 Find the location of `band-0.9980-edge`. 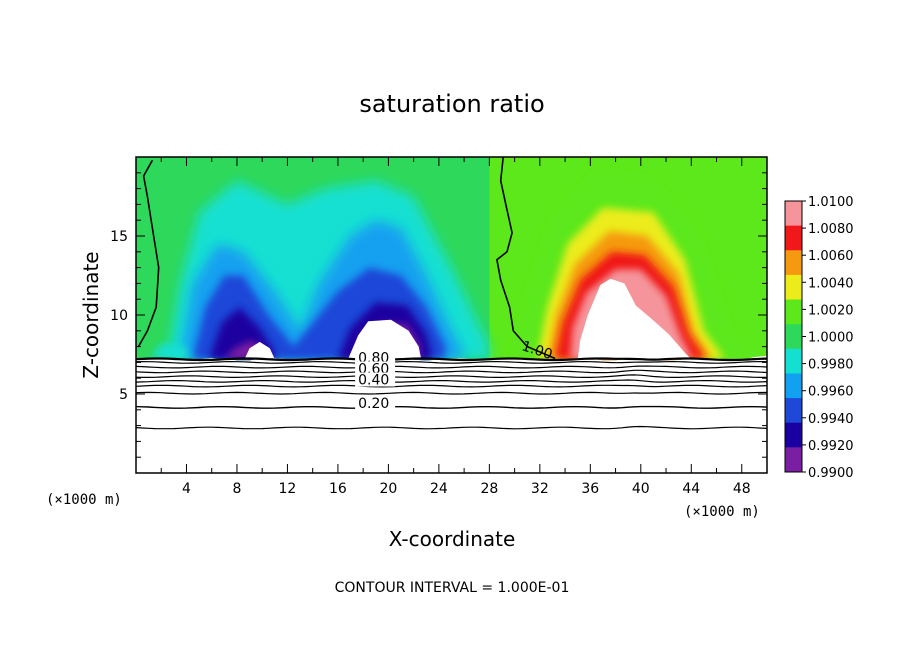

band-0.9980-edge is located at coordinates (169, 351).